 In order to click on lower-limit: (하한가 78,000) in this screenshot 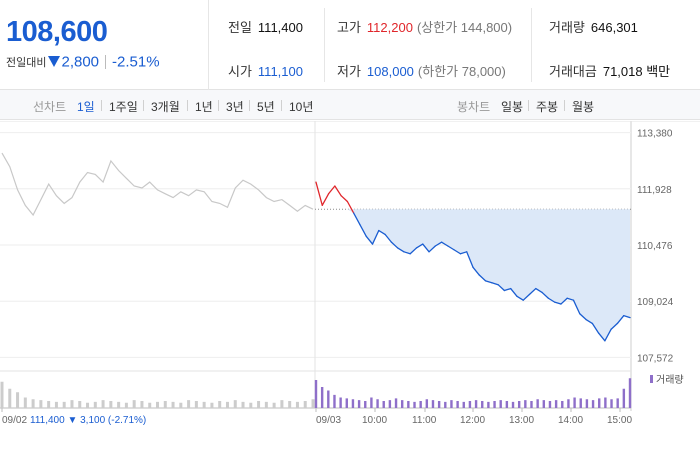, I will do `click(461, 71)`.